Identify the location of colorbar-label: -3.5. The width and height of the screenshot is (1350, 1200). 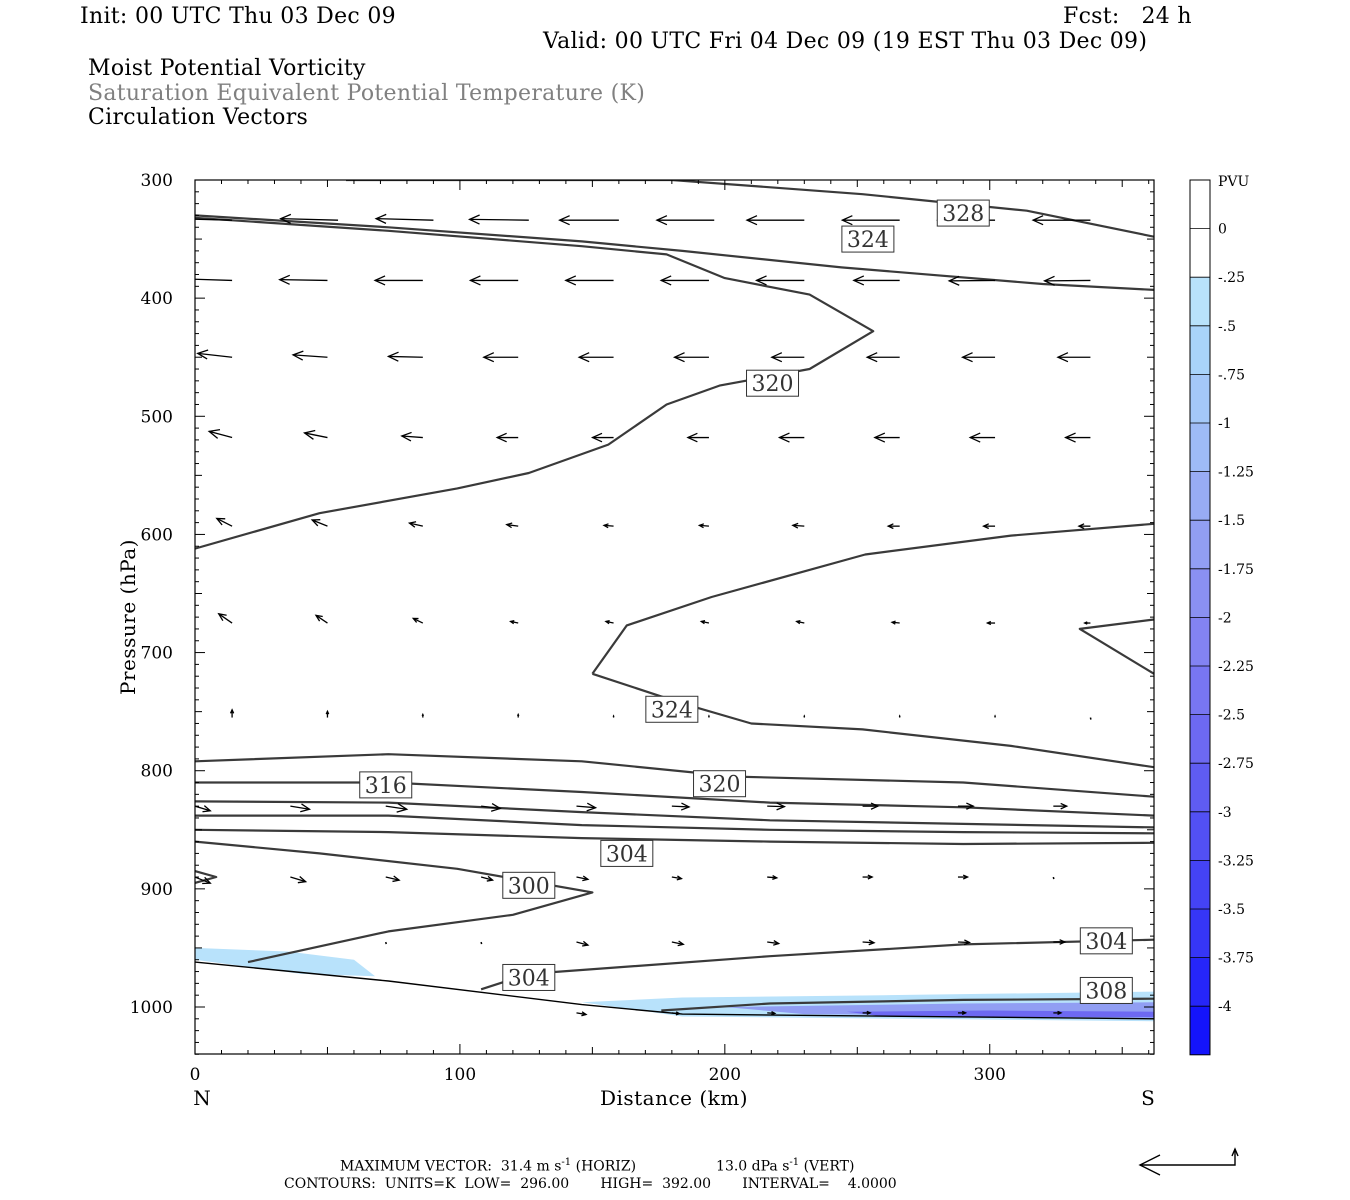
(1231, 910).